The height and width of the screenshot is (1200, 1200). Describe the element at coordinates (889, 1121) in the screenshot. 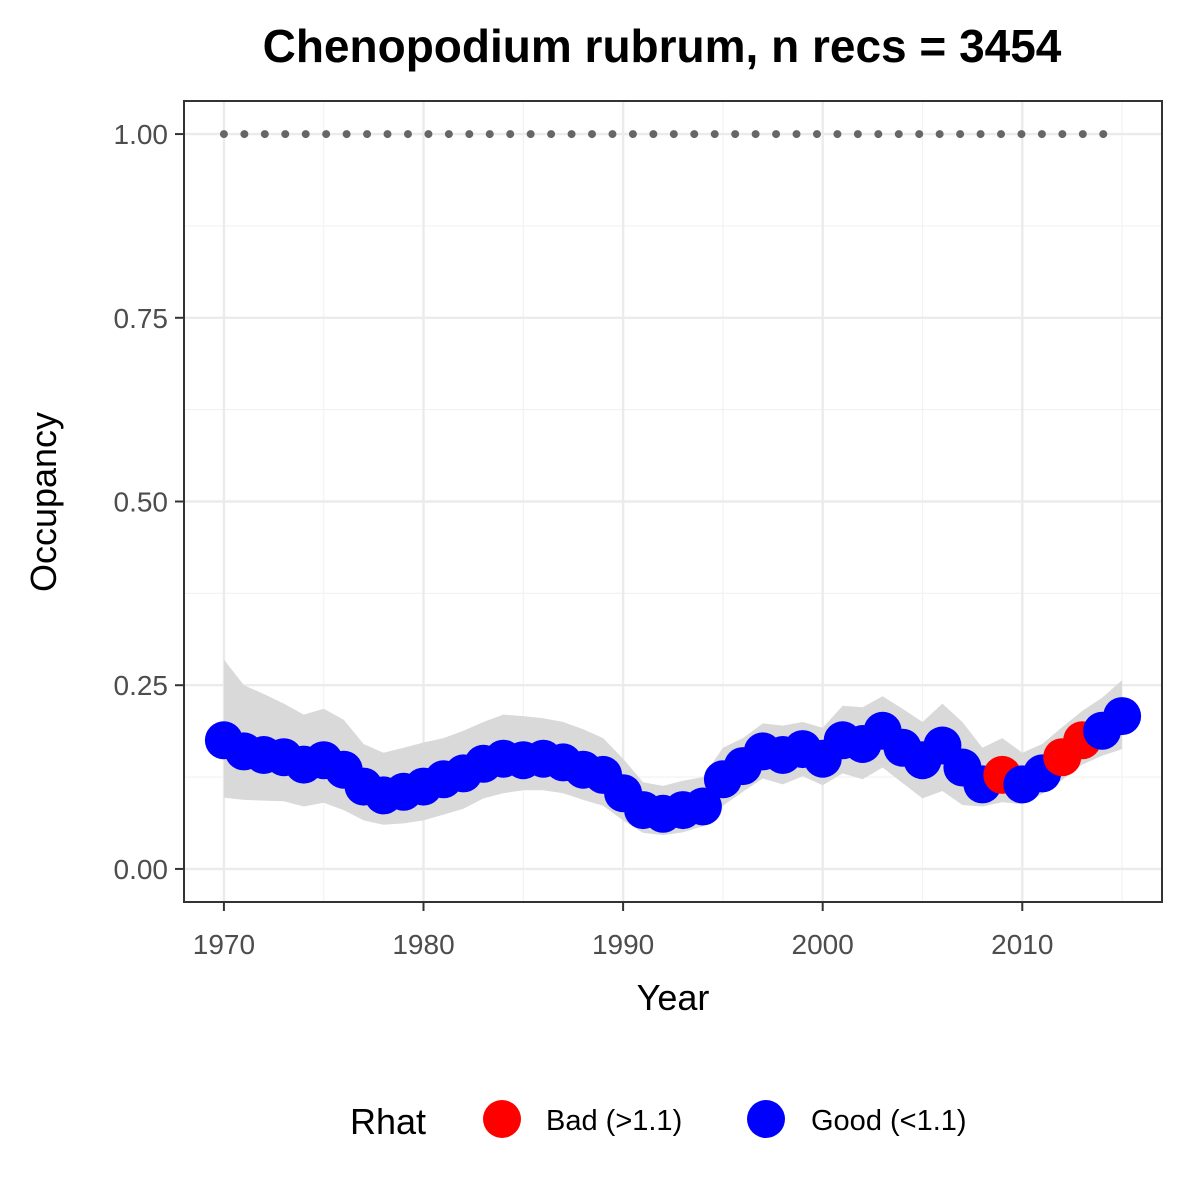

I see `legend-label-good: Good (<1.1)` at that location.